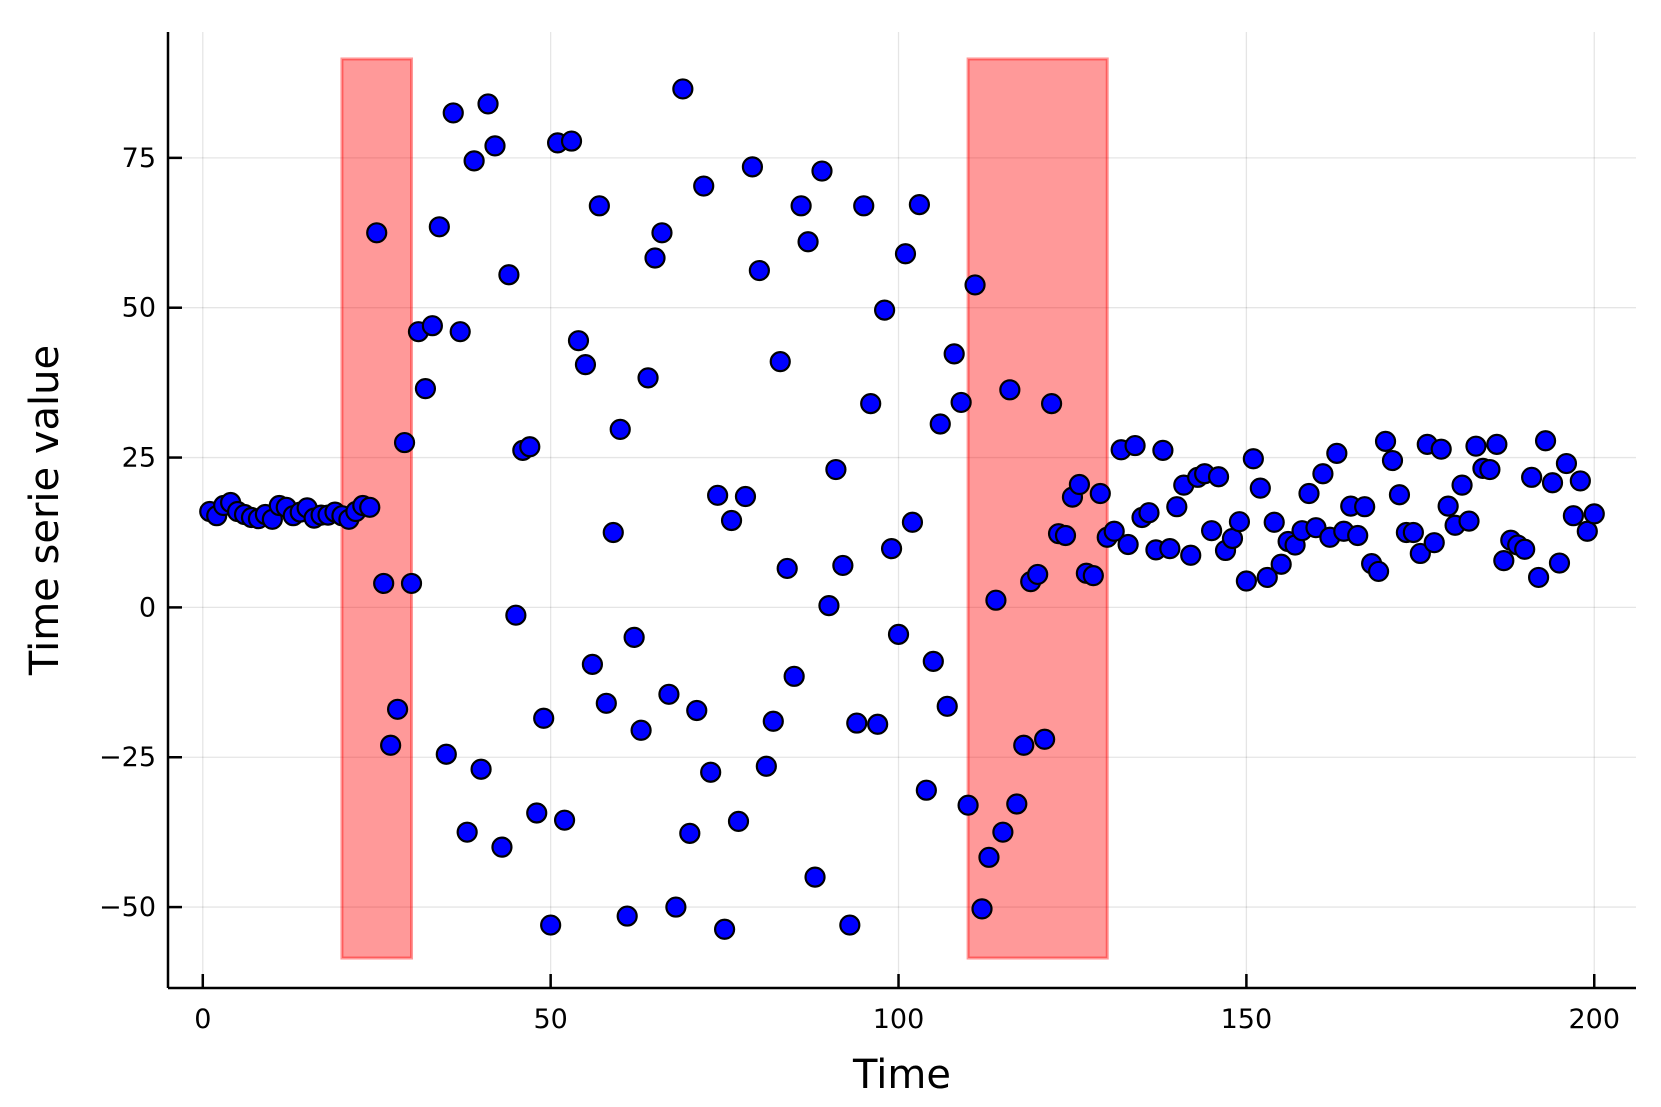 The image size is (1661, 1107). What do you see at coordinates (127, 907) in the screenshot?
I see `y-tick-label: −50` at bounding box center [127, 907].